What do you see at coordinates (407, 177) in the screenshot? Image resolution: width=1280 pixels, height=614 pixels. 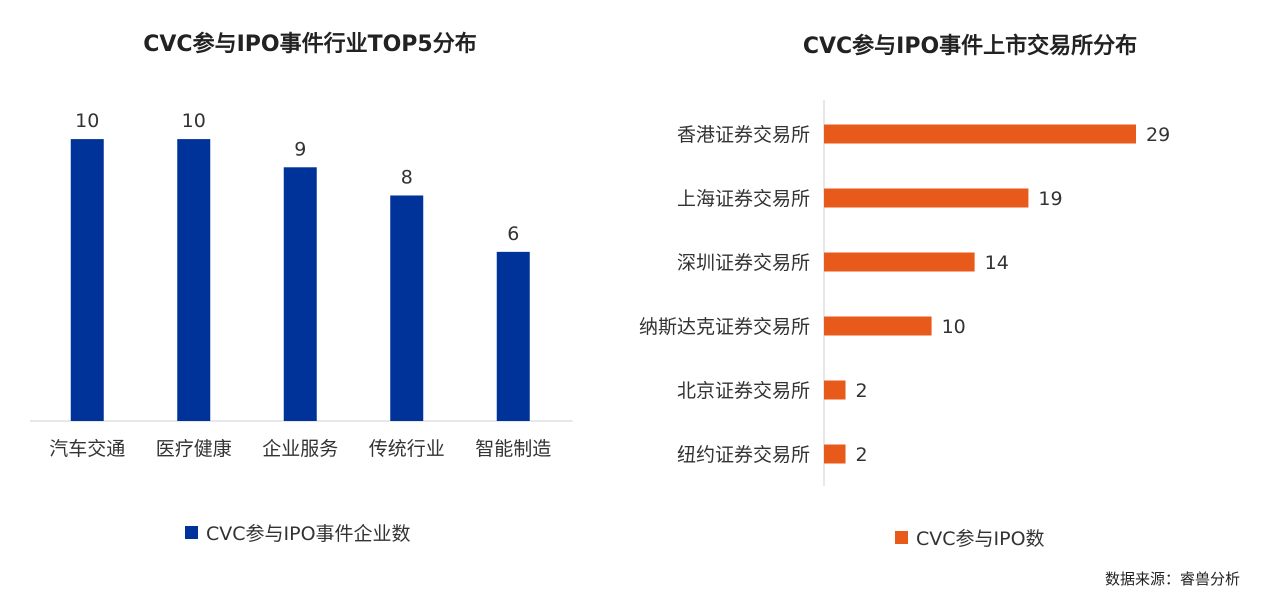 I see `industry-data-label: 8` at bounding box center [407, 177].